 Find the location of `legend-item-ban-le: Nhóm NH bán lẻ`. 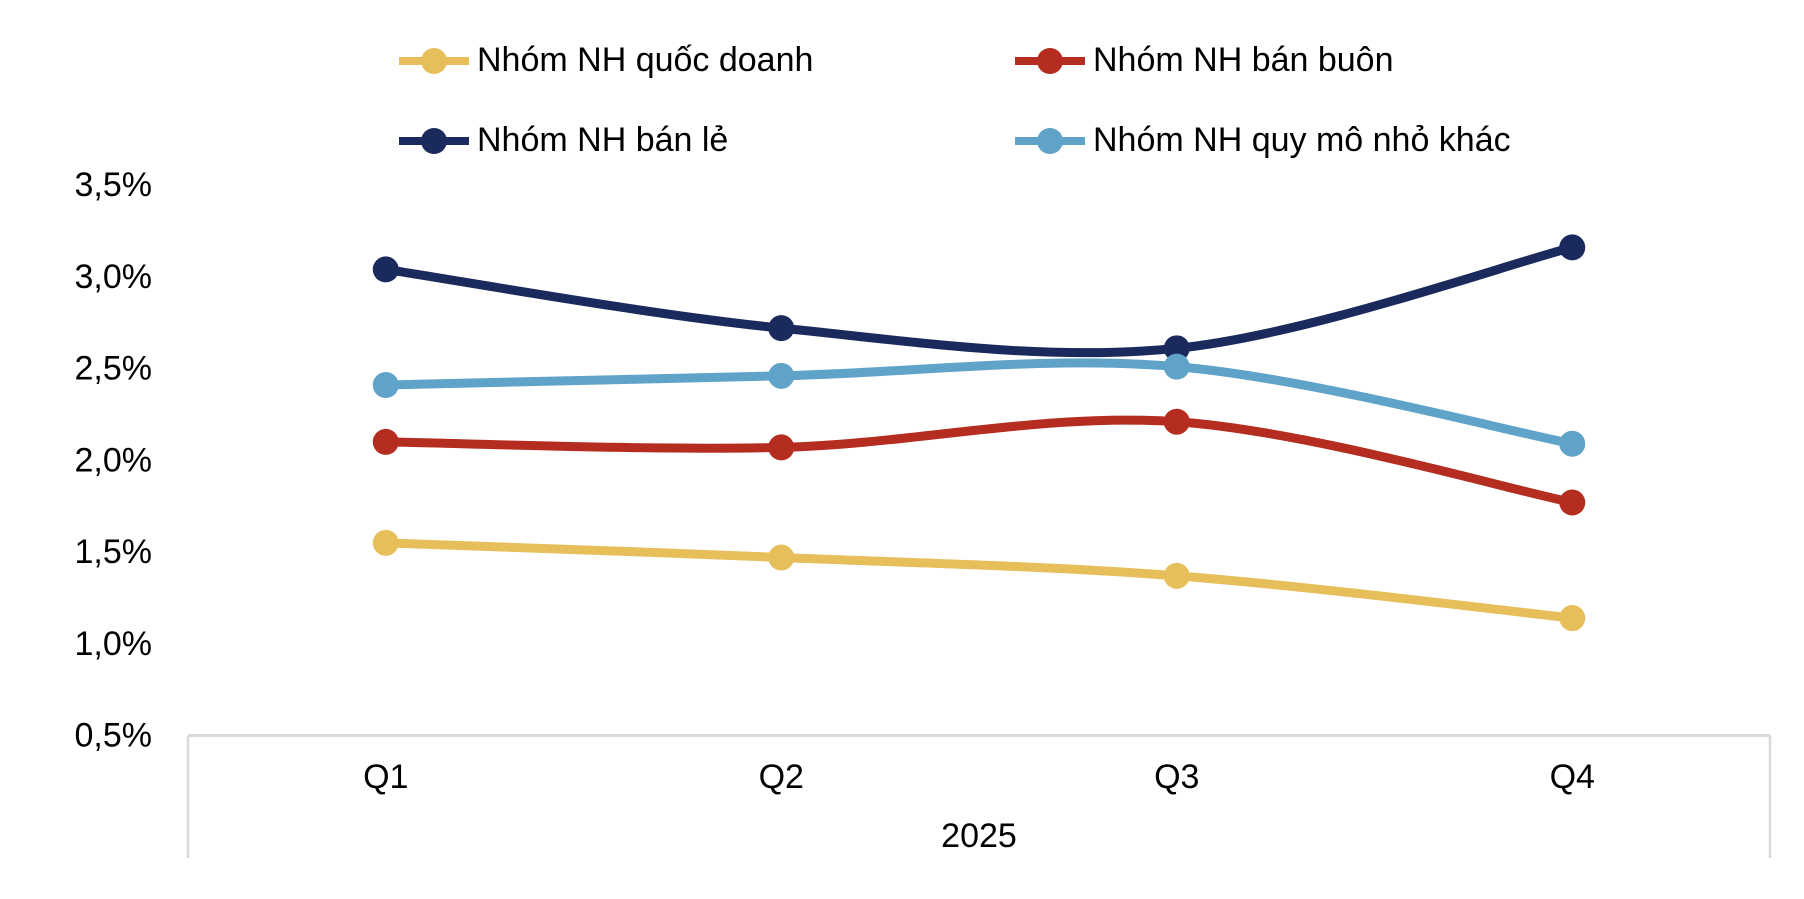

legend-item-ban-le: Nhóm NH bán lẻ is located at coordinates (562, 140).